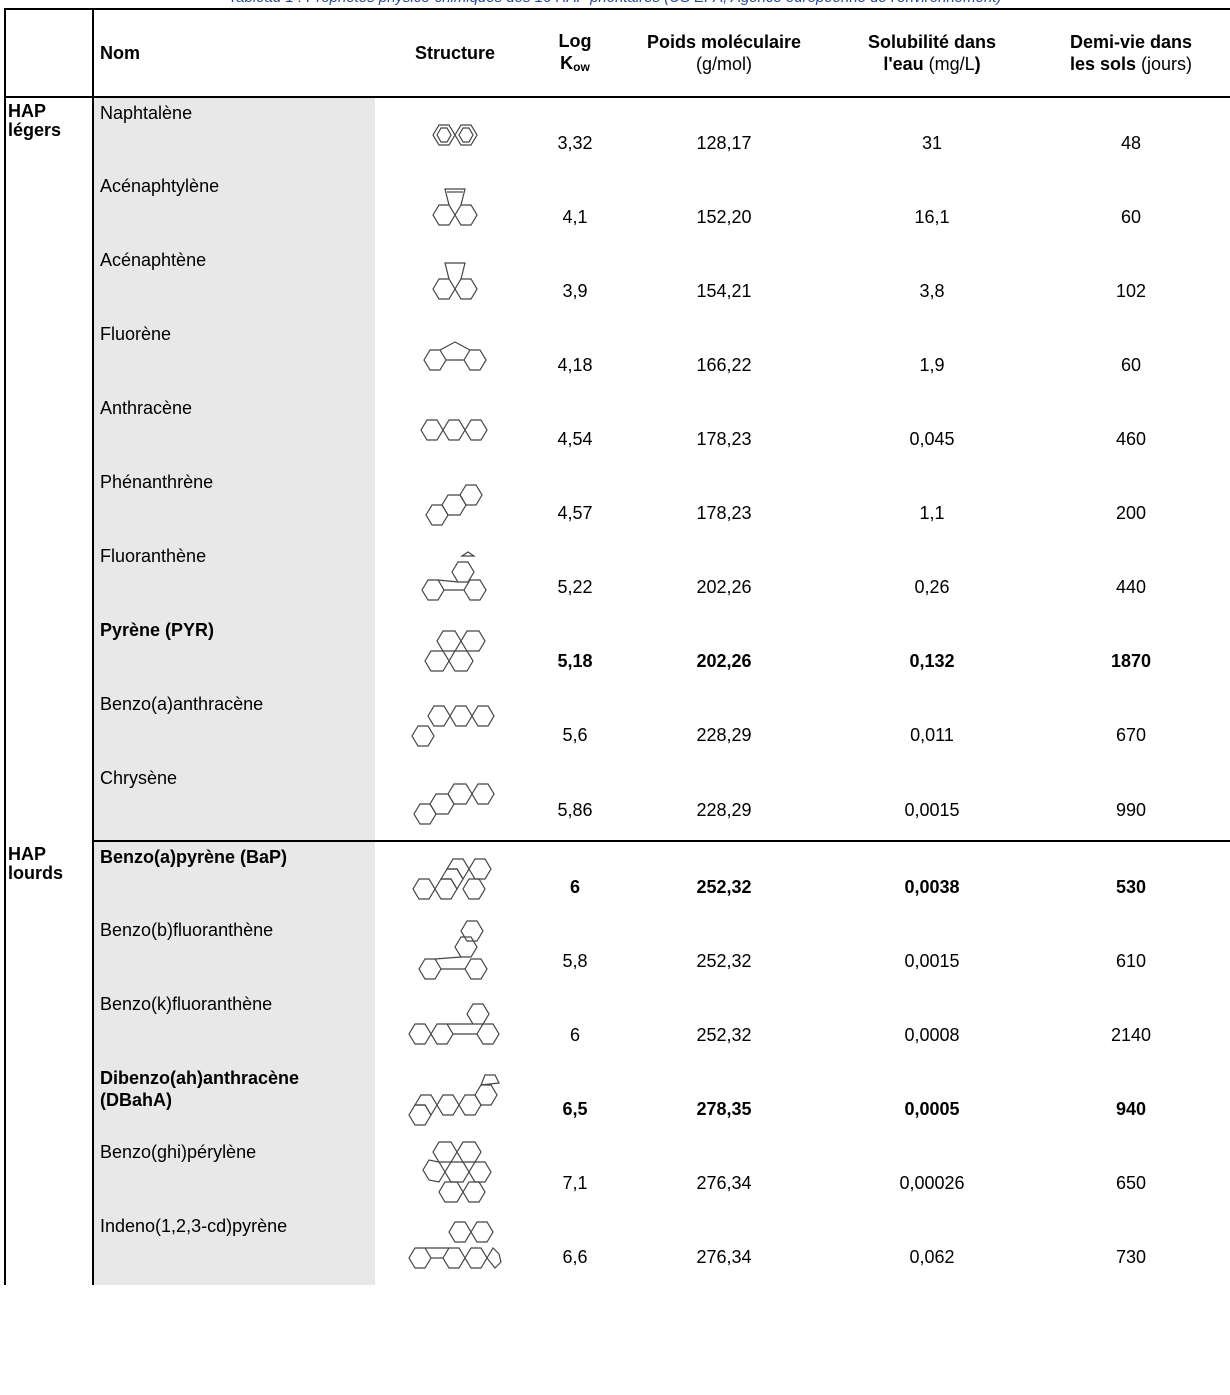 This screenshot has height=1395, width=1230. Describe the element at coordinates (234, 504) in the screenshot. I see `compound-name: Phénanthrène` at that location.